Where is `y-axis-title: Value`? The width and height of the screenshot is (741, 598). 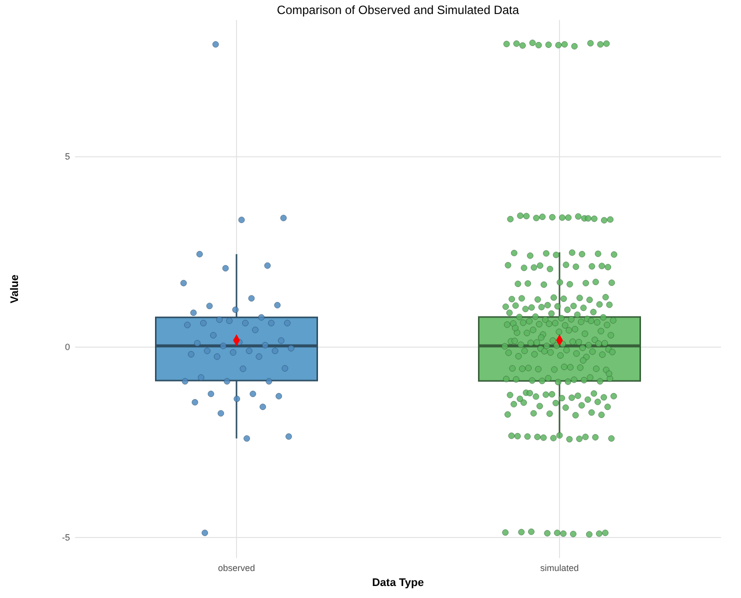
y-axis-title: Value is located at coordinates (15, 289).